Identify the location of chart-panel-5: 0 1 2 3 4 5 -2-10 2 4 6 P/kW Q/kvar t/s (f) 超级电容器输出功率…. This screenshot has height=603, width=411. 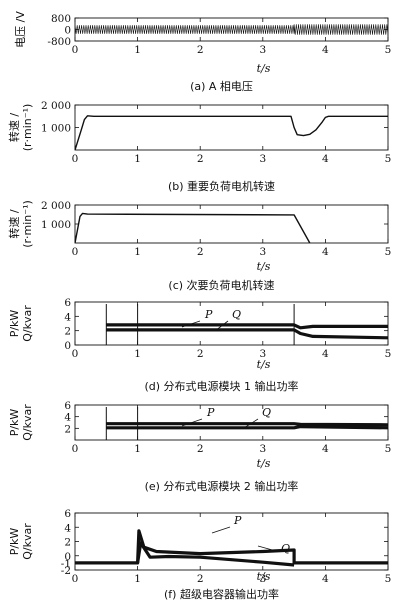
(199, 554).